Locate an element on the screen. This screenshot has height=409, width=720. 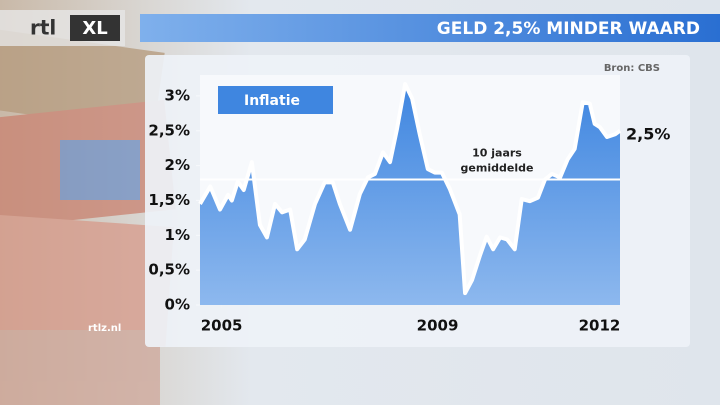
logo-box is located at coordinates (95, 28).